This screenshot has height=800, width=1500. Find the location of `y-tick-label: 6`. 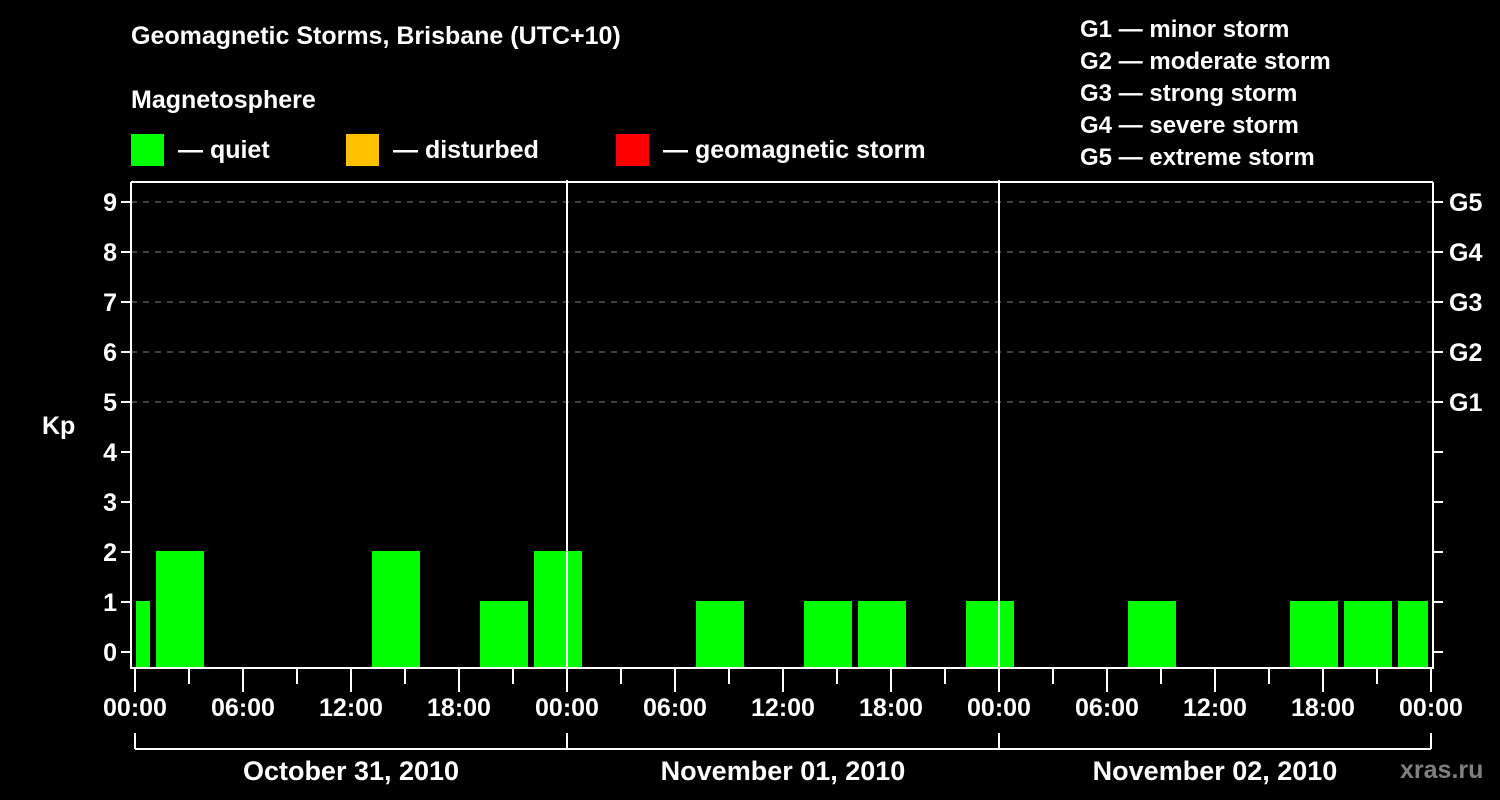

y-tick-label: 6 is located at coordinates (110, 353).